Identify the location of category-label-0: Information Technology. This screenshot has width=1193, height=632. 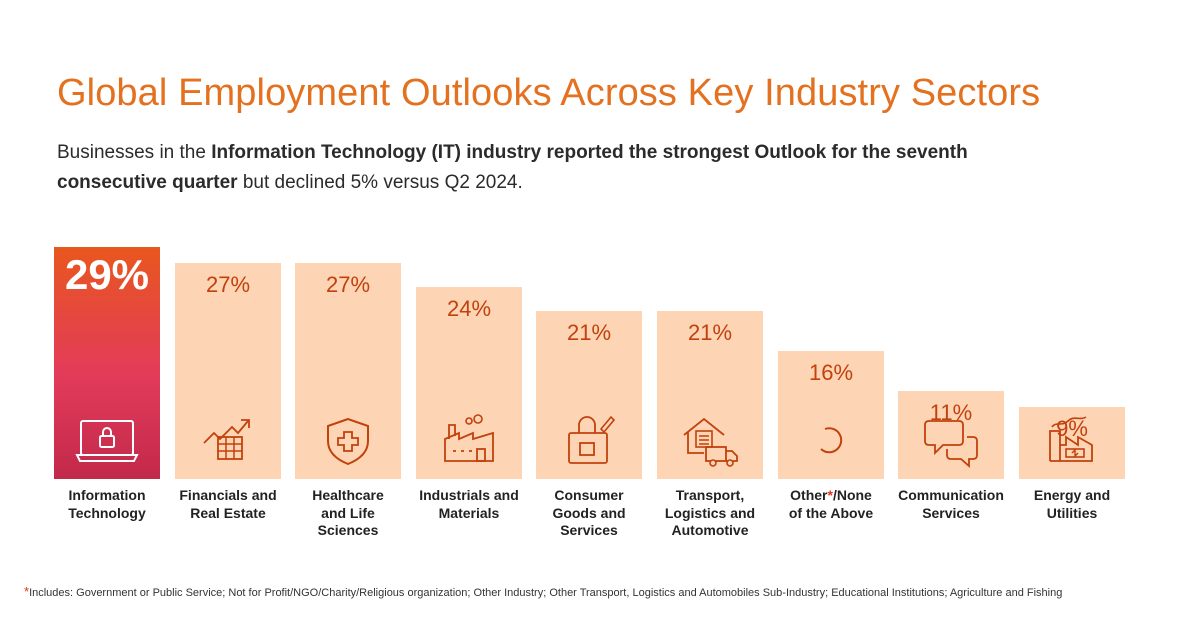
(107, 504).